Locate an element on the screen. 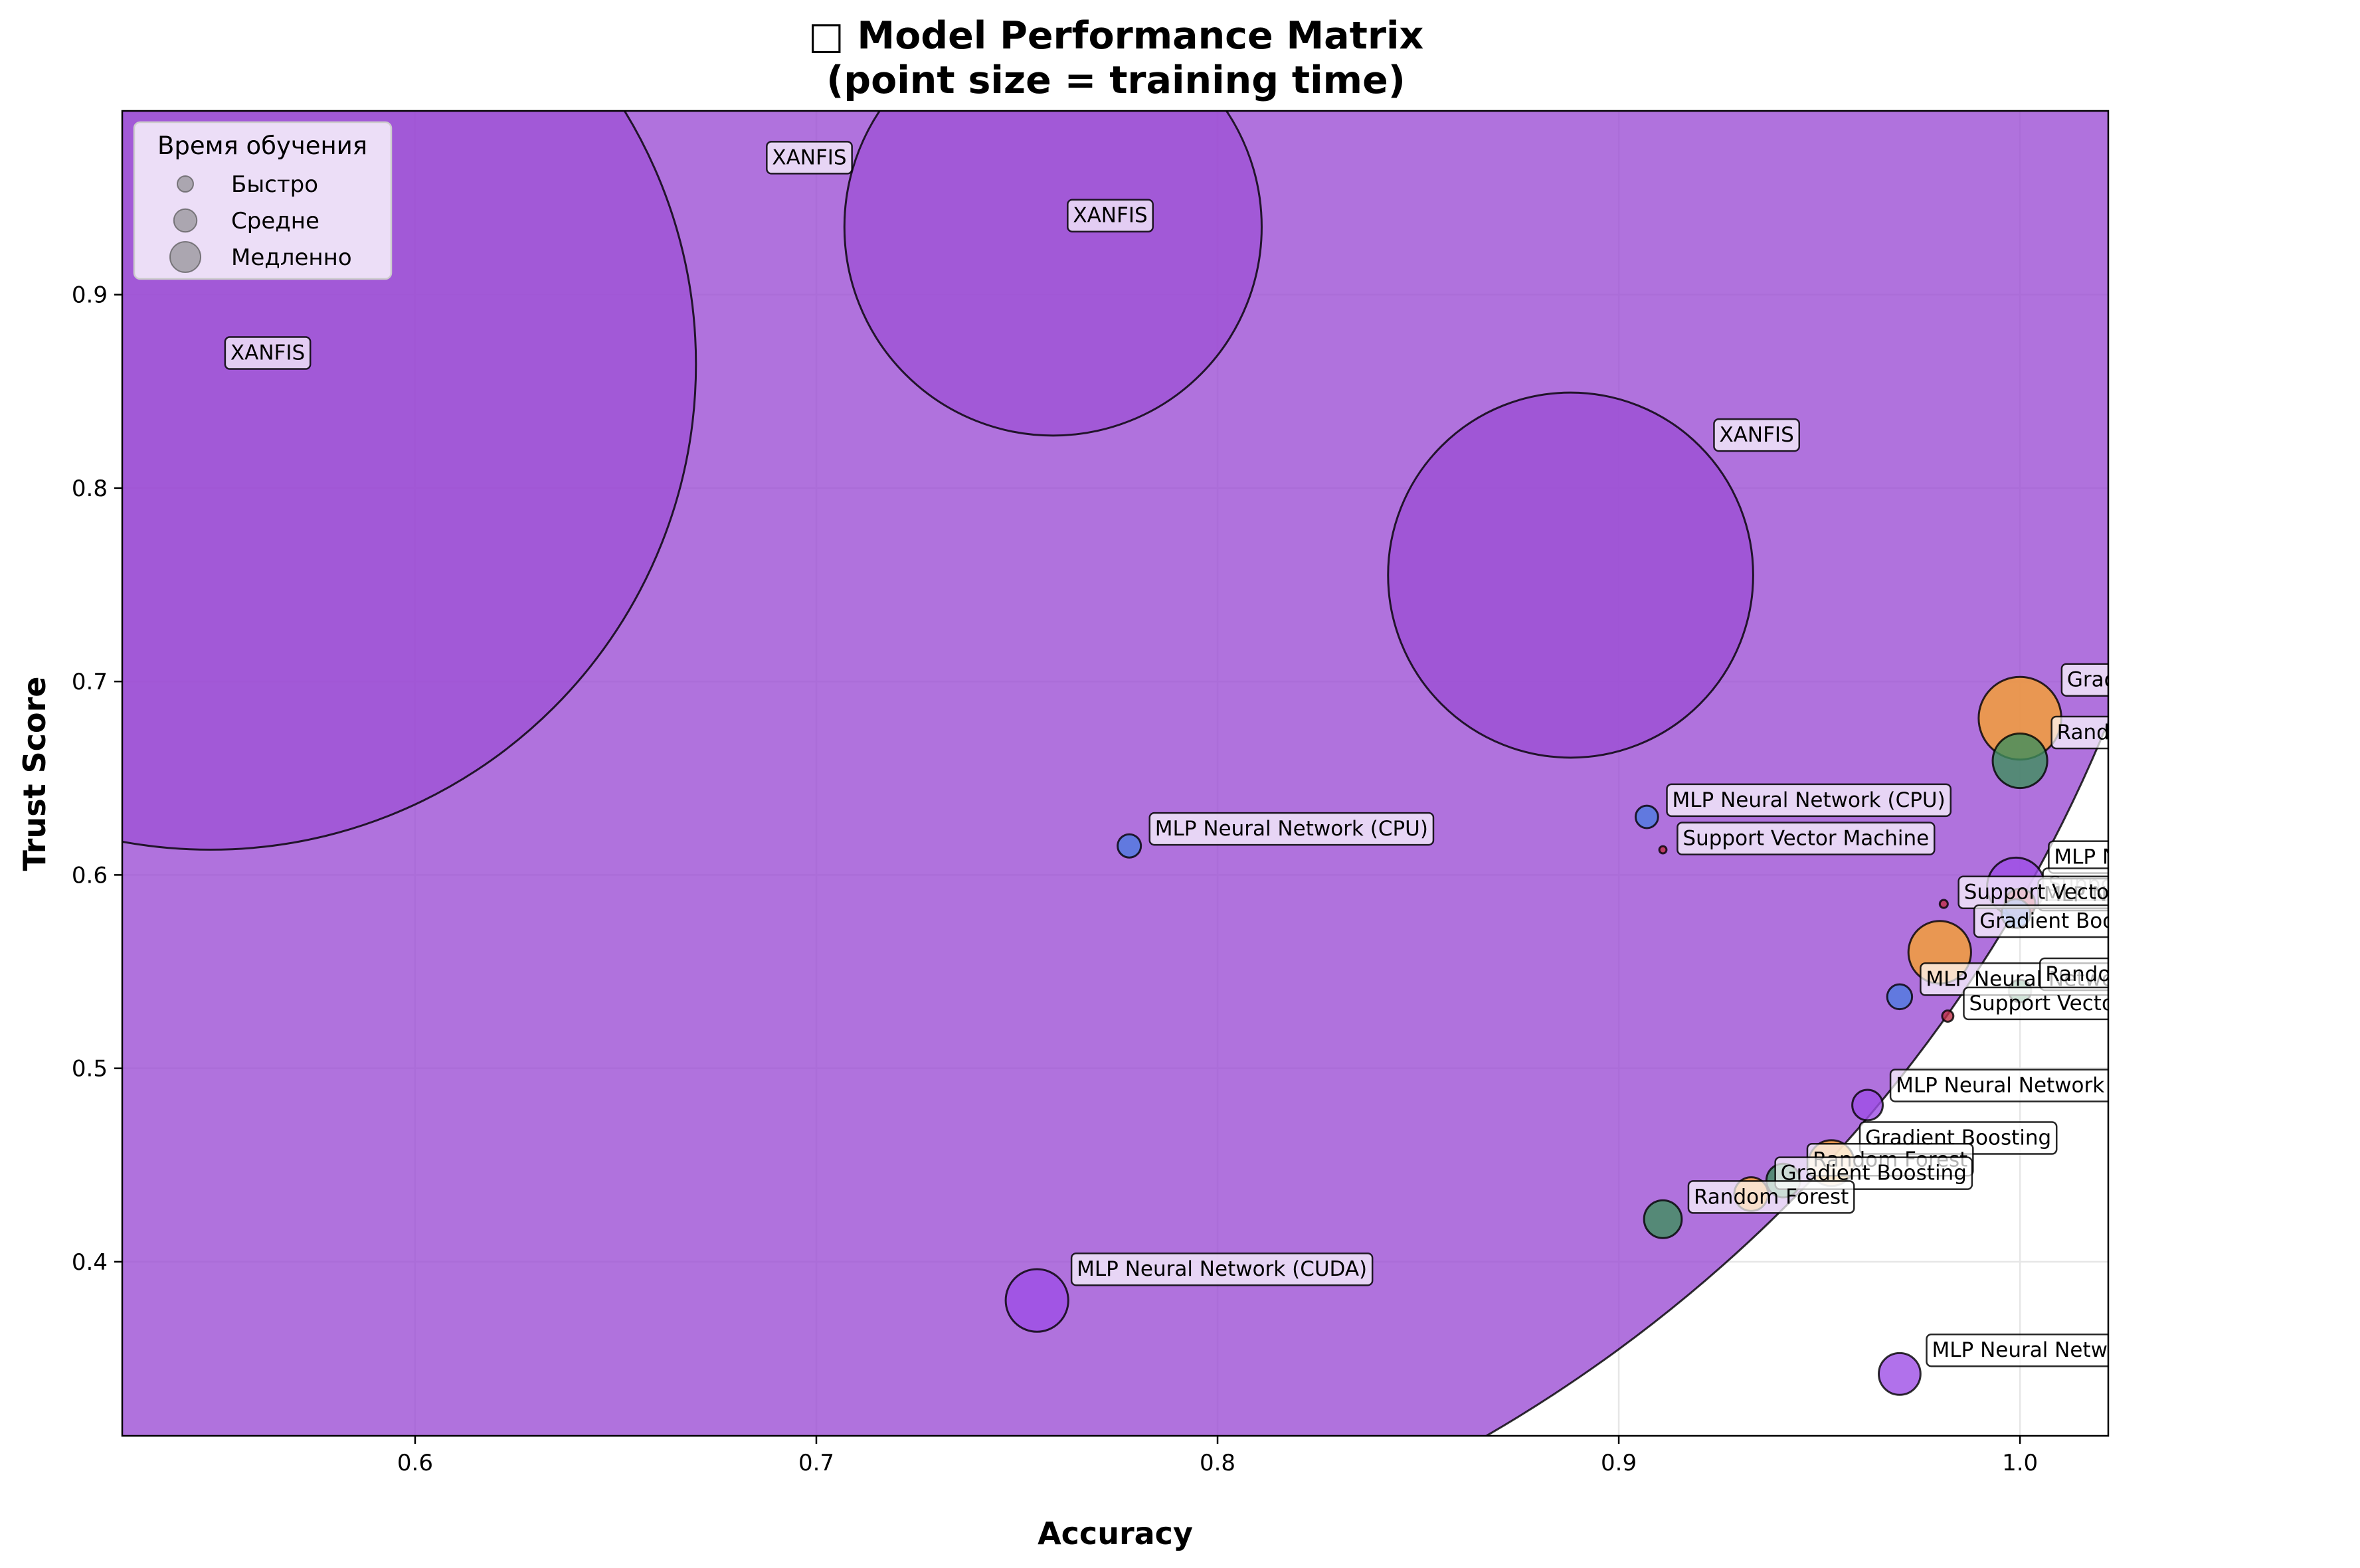 Image resolution: width=2360 pixels, height=1568 pixels. legend-frame is located at coordinates (263, 200).